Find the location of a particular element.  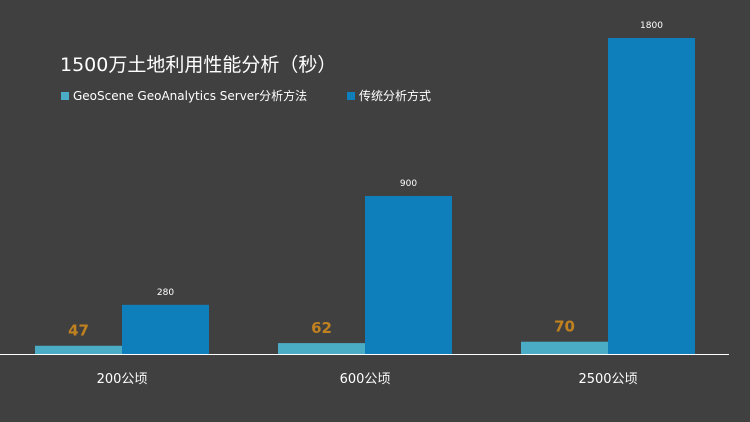

legend-label-geoscene: GeoScene GeoAnalytics Server分析方法 is located at coordinates (190, 95).